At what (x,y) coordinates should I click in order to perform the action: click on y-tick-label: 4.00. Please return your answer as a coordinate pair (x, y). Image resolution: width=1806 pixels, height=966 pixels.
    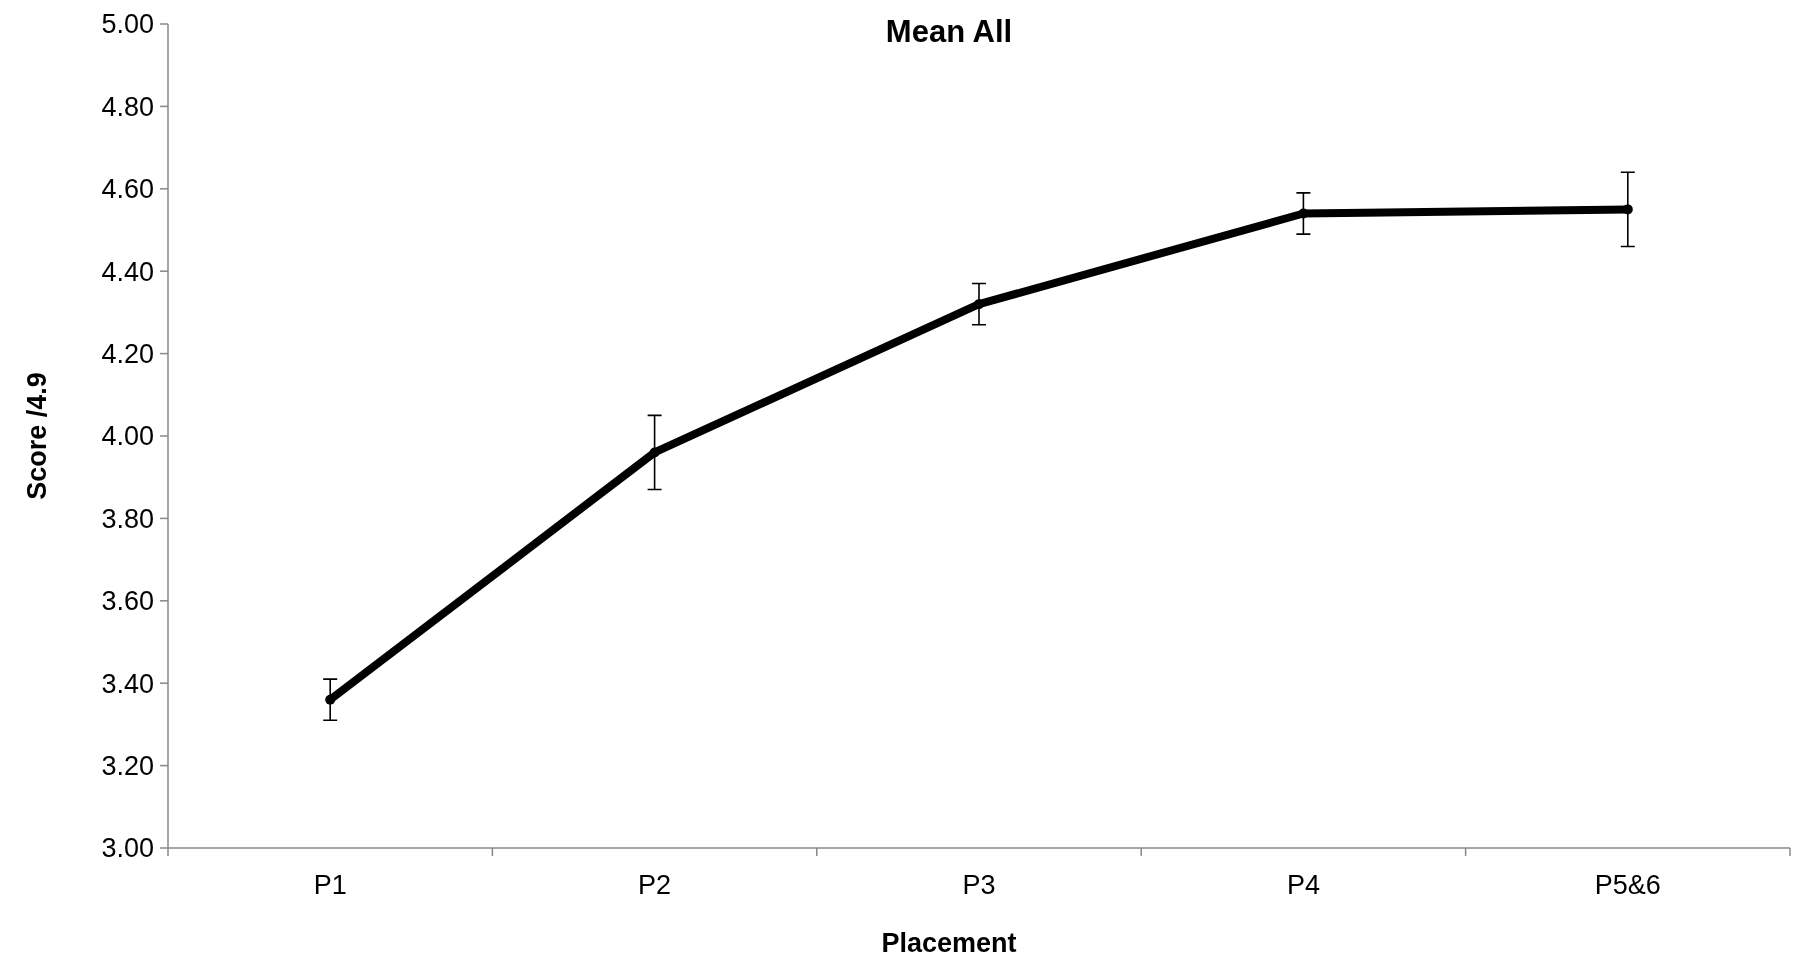
    Looking at the image, I should click on (127, 436).